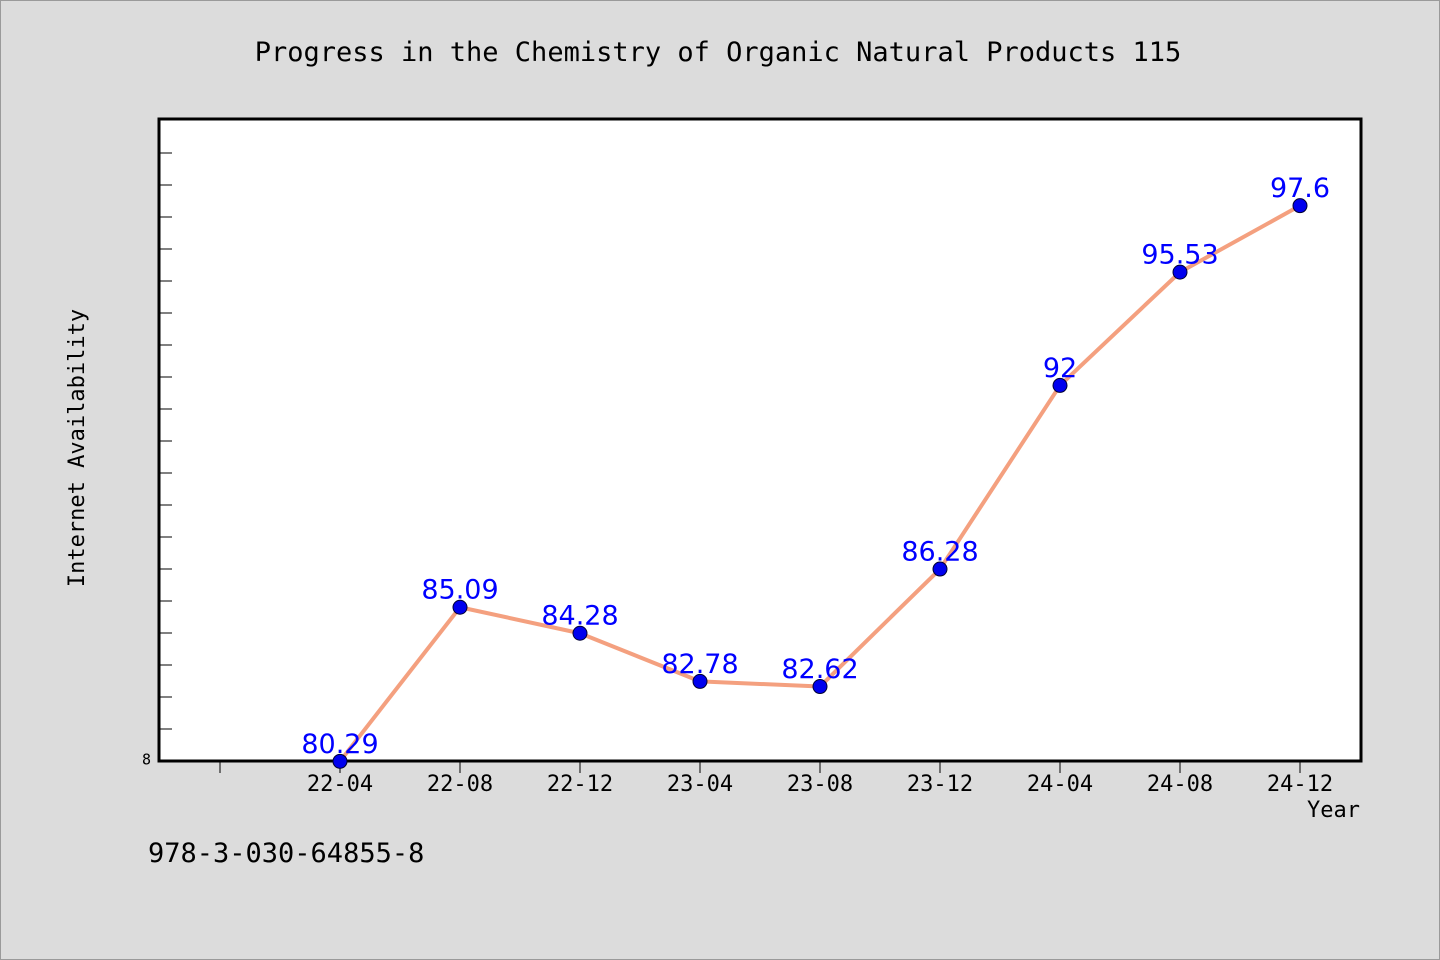 The height and width of the screenshot is (960, 1440). Describe the element at coordinates (1333, 810) in the screenshot. I see `x-axis-label: Year` at that location.